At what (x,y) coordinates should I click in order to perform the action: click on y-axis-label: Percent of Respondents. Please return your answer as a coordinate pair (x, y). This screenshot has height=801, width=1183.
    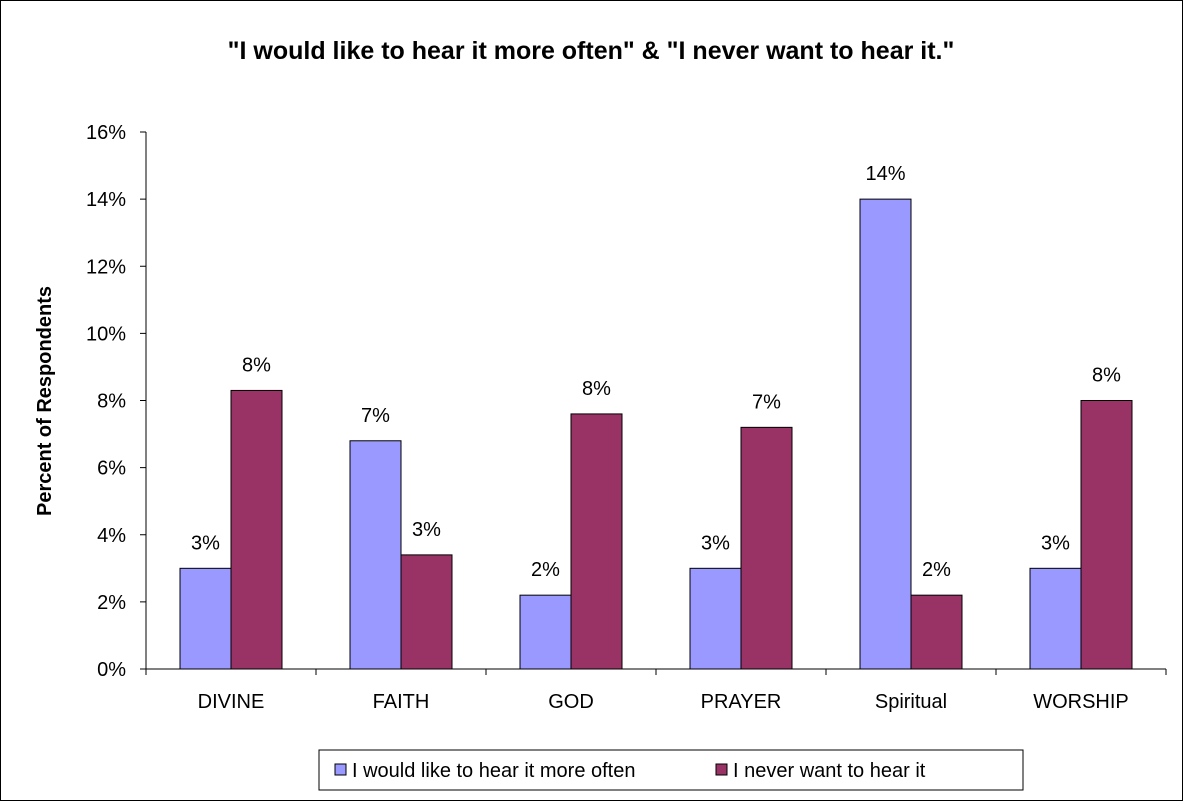
    Looking at the image, I should click on (45, 401).